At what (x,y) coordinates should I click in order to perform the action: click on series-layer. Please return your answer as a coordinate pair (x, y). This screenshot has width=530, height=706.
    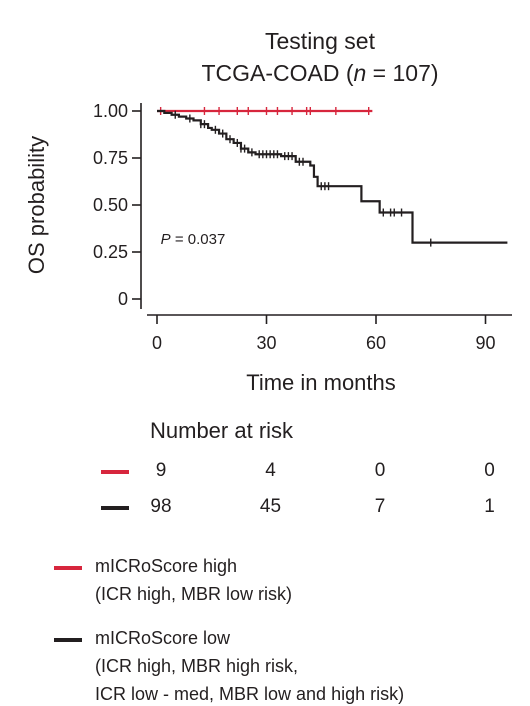
    Looking at the image, I should click on (332, 177).